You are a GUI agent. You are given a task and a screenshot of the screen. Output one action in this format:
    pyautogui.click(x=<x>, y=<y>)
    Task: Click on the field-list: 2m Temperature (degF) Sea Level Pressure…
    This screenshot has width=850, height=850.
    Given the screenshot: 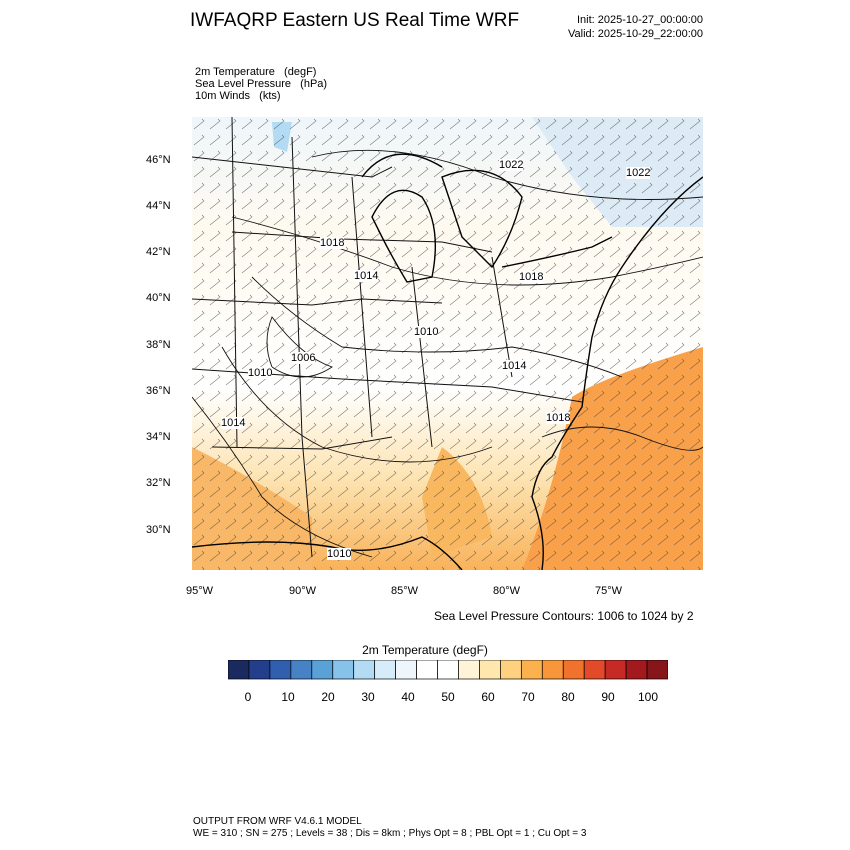 What is the action you would take?
    pyautogui.click(x=261, y=84)
    